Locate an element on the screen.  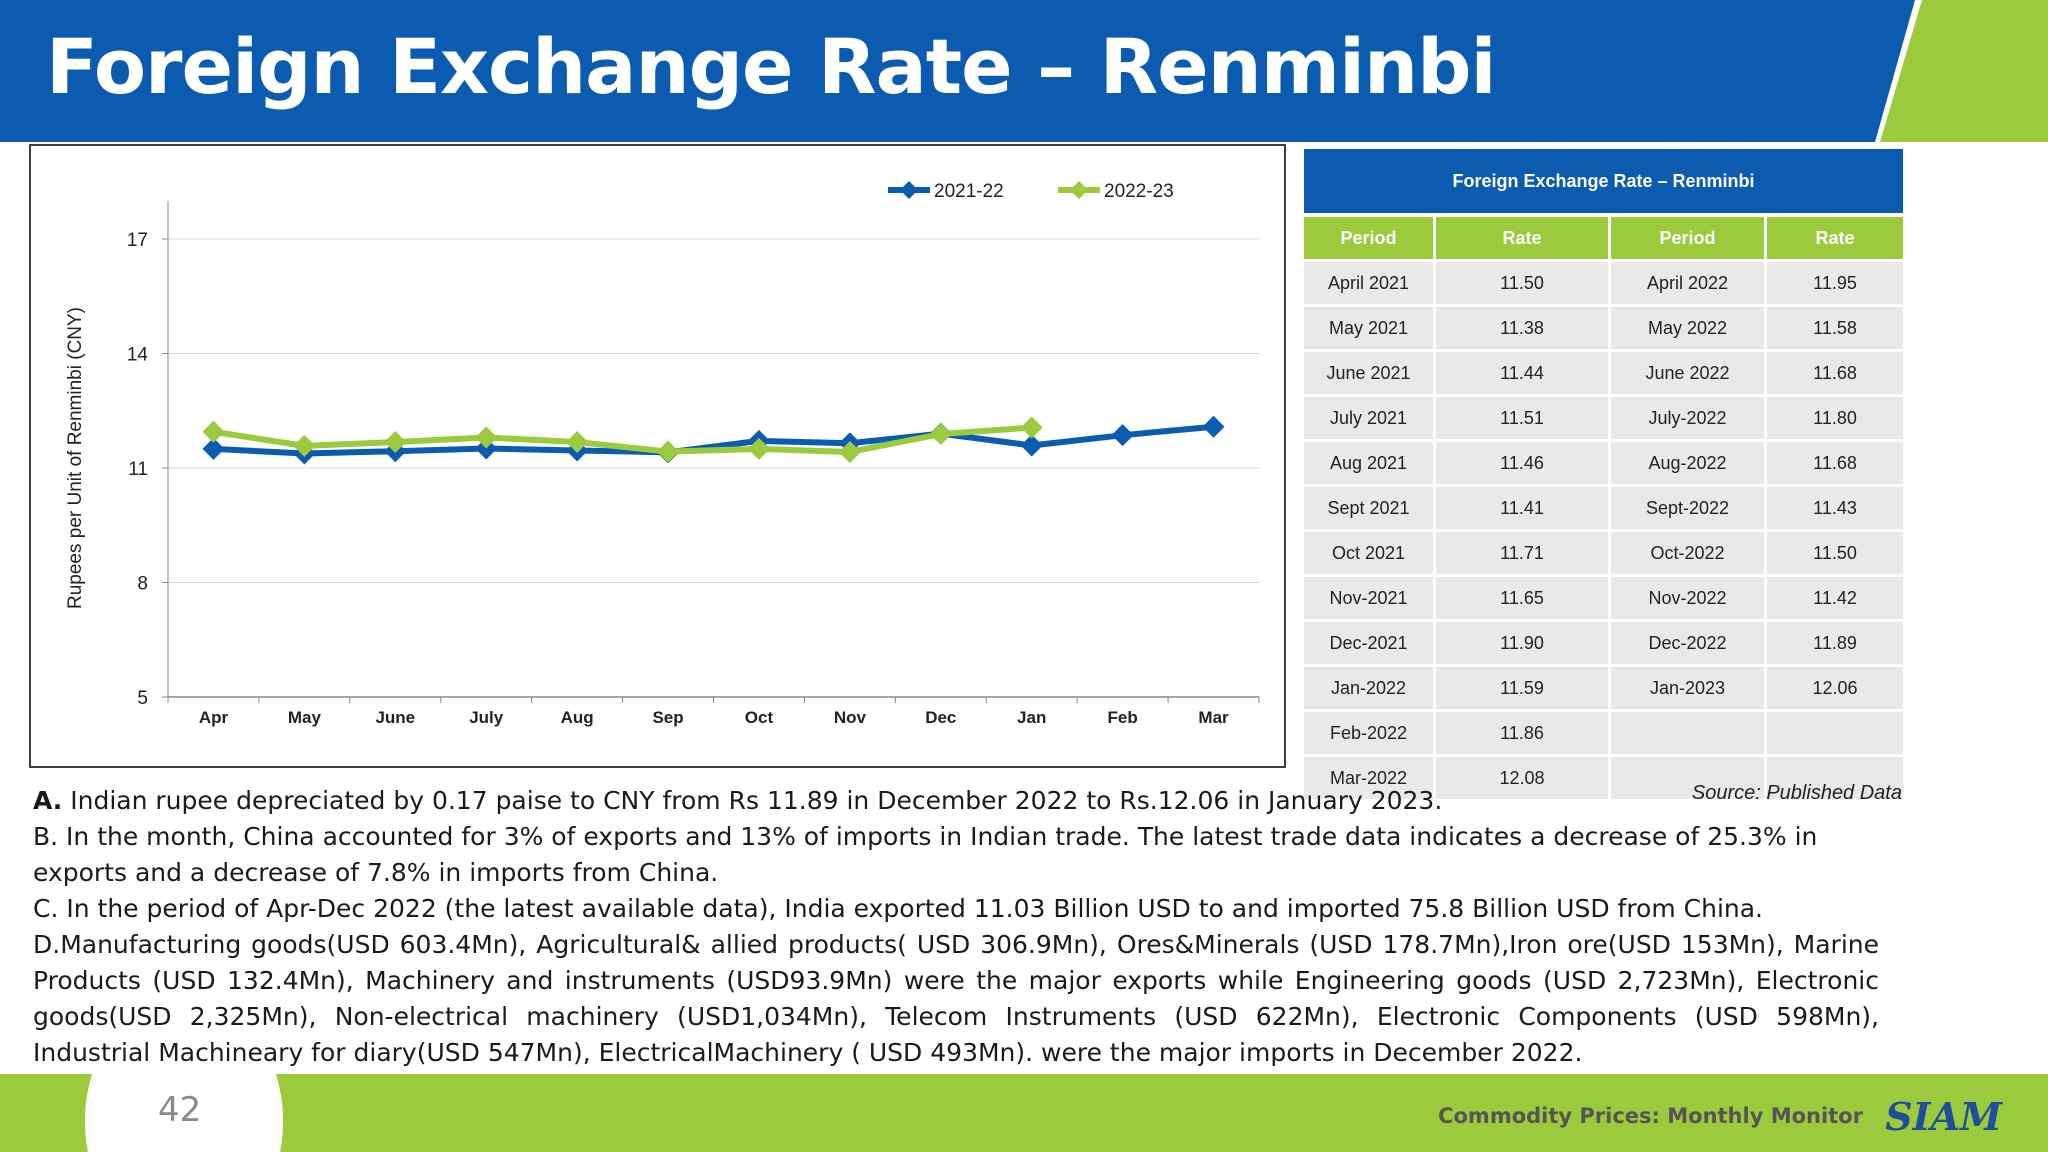
table-cell: 11.59 is located at coordinates (1522, 688).